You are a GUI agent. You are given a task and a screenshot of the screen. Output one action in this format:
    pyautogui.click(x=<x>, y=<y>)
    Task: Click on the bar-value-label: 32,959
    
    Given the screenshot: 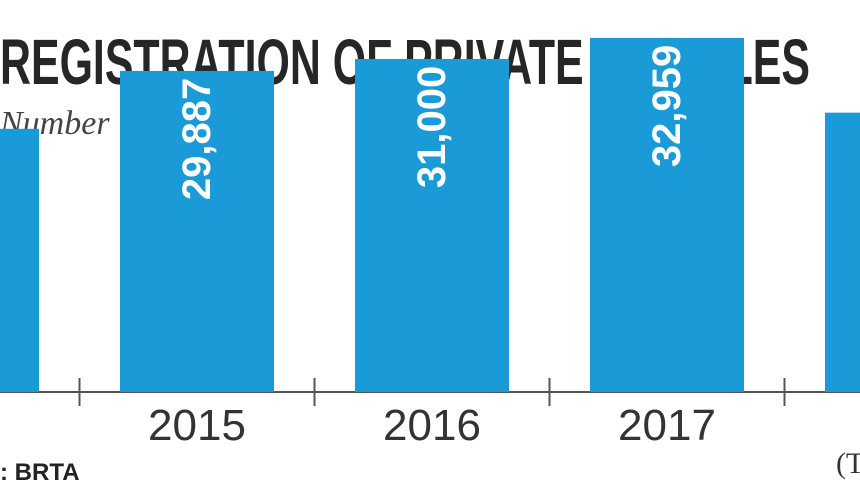 What is the action you would take?
    pyautogui.click(x=667, y=106)
    